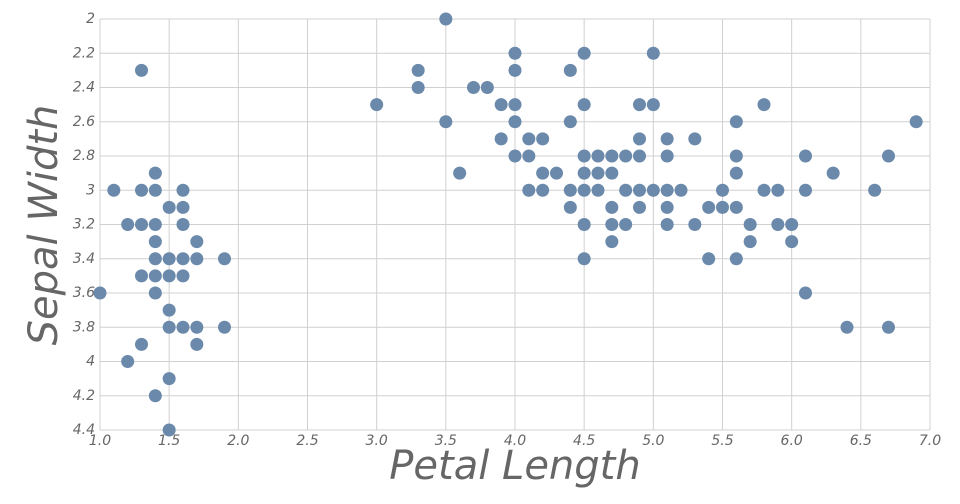 The height and width of the screenshot is (504, 960). I want to click on x-tick-label: 1.5, so click(169, 441).